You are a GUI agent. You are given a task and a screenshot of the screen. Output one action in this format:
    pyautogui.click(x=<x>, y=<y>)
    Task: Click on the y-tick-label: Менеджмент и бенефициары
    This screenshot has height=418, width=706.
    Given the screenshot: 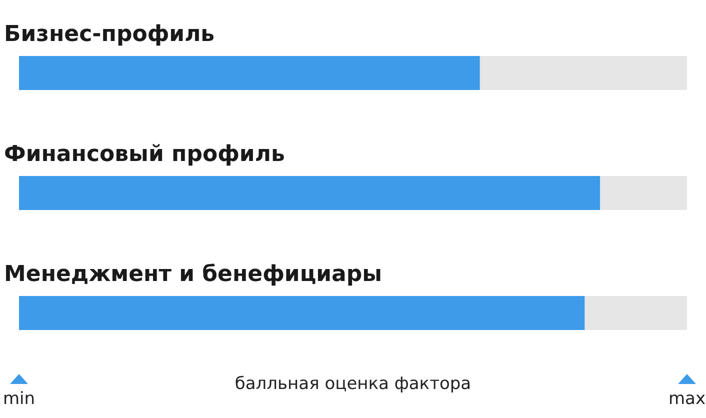 What is the action you would take?
    pyautogui.click(x=193, y=274)
    